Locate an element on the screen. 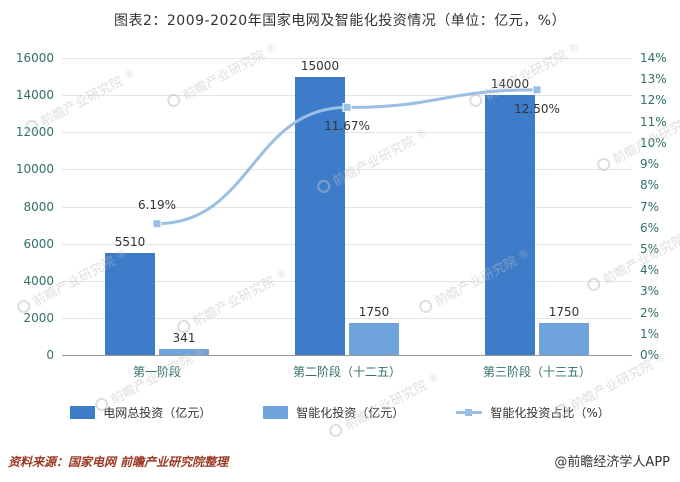 This screenshot has height=482, width=680. y-axis-right-tick: 8% is located at coordinates (650, 185).